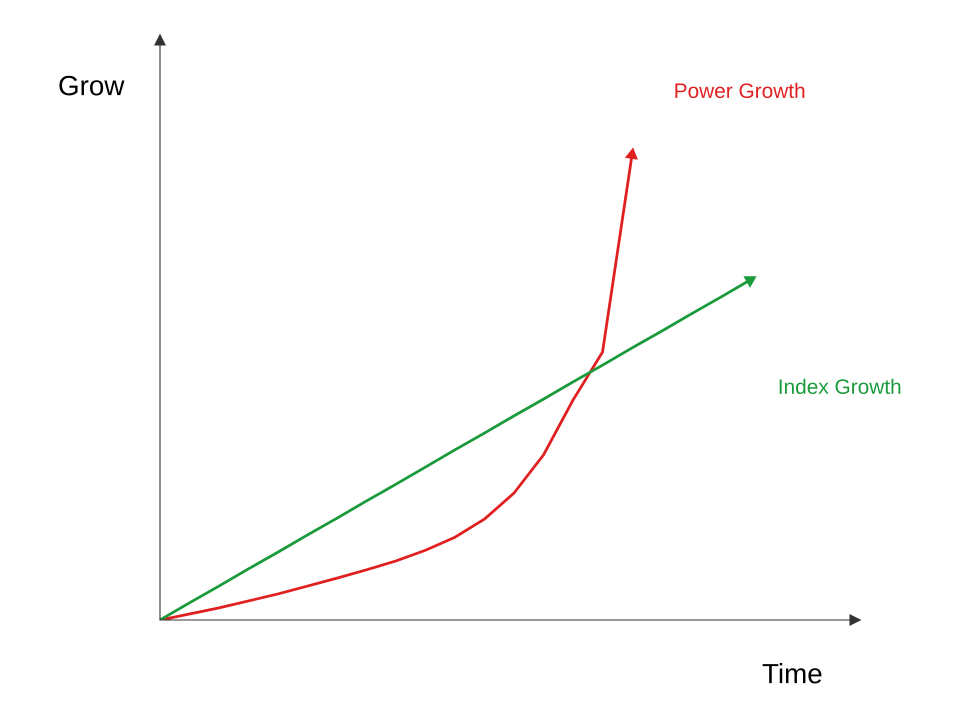 This screenshot has width=960, height=720. What do you see at coordinates (739, 90) in the screenshot?
I see `text: Power Growth` at bounding box center [739, 90].